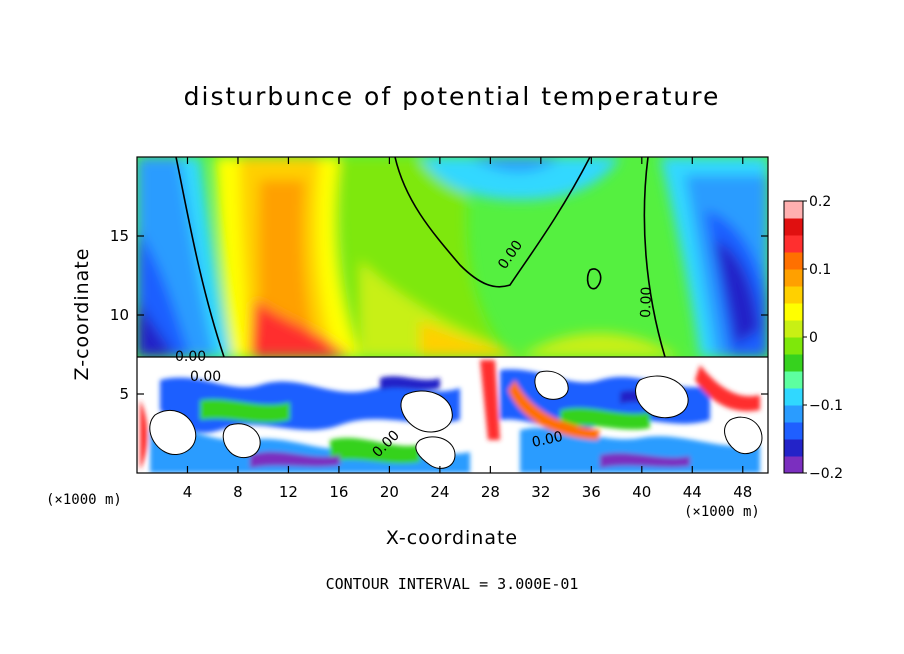  What do you see at coordinates (641, 492) in the screenshot?
I see `x-tick-label: 40` at bounding box center [641, 492].